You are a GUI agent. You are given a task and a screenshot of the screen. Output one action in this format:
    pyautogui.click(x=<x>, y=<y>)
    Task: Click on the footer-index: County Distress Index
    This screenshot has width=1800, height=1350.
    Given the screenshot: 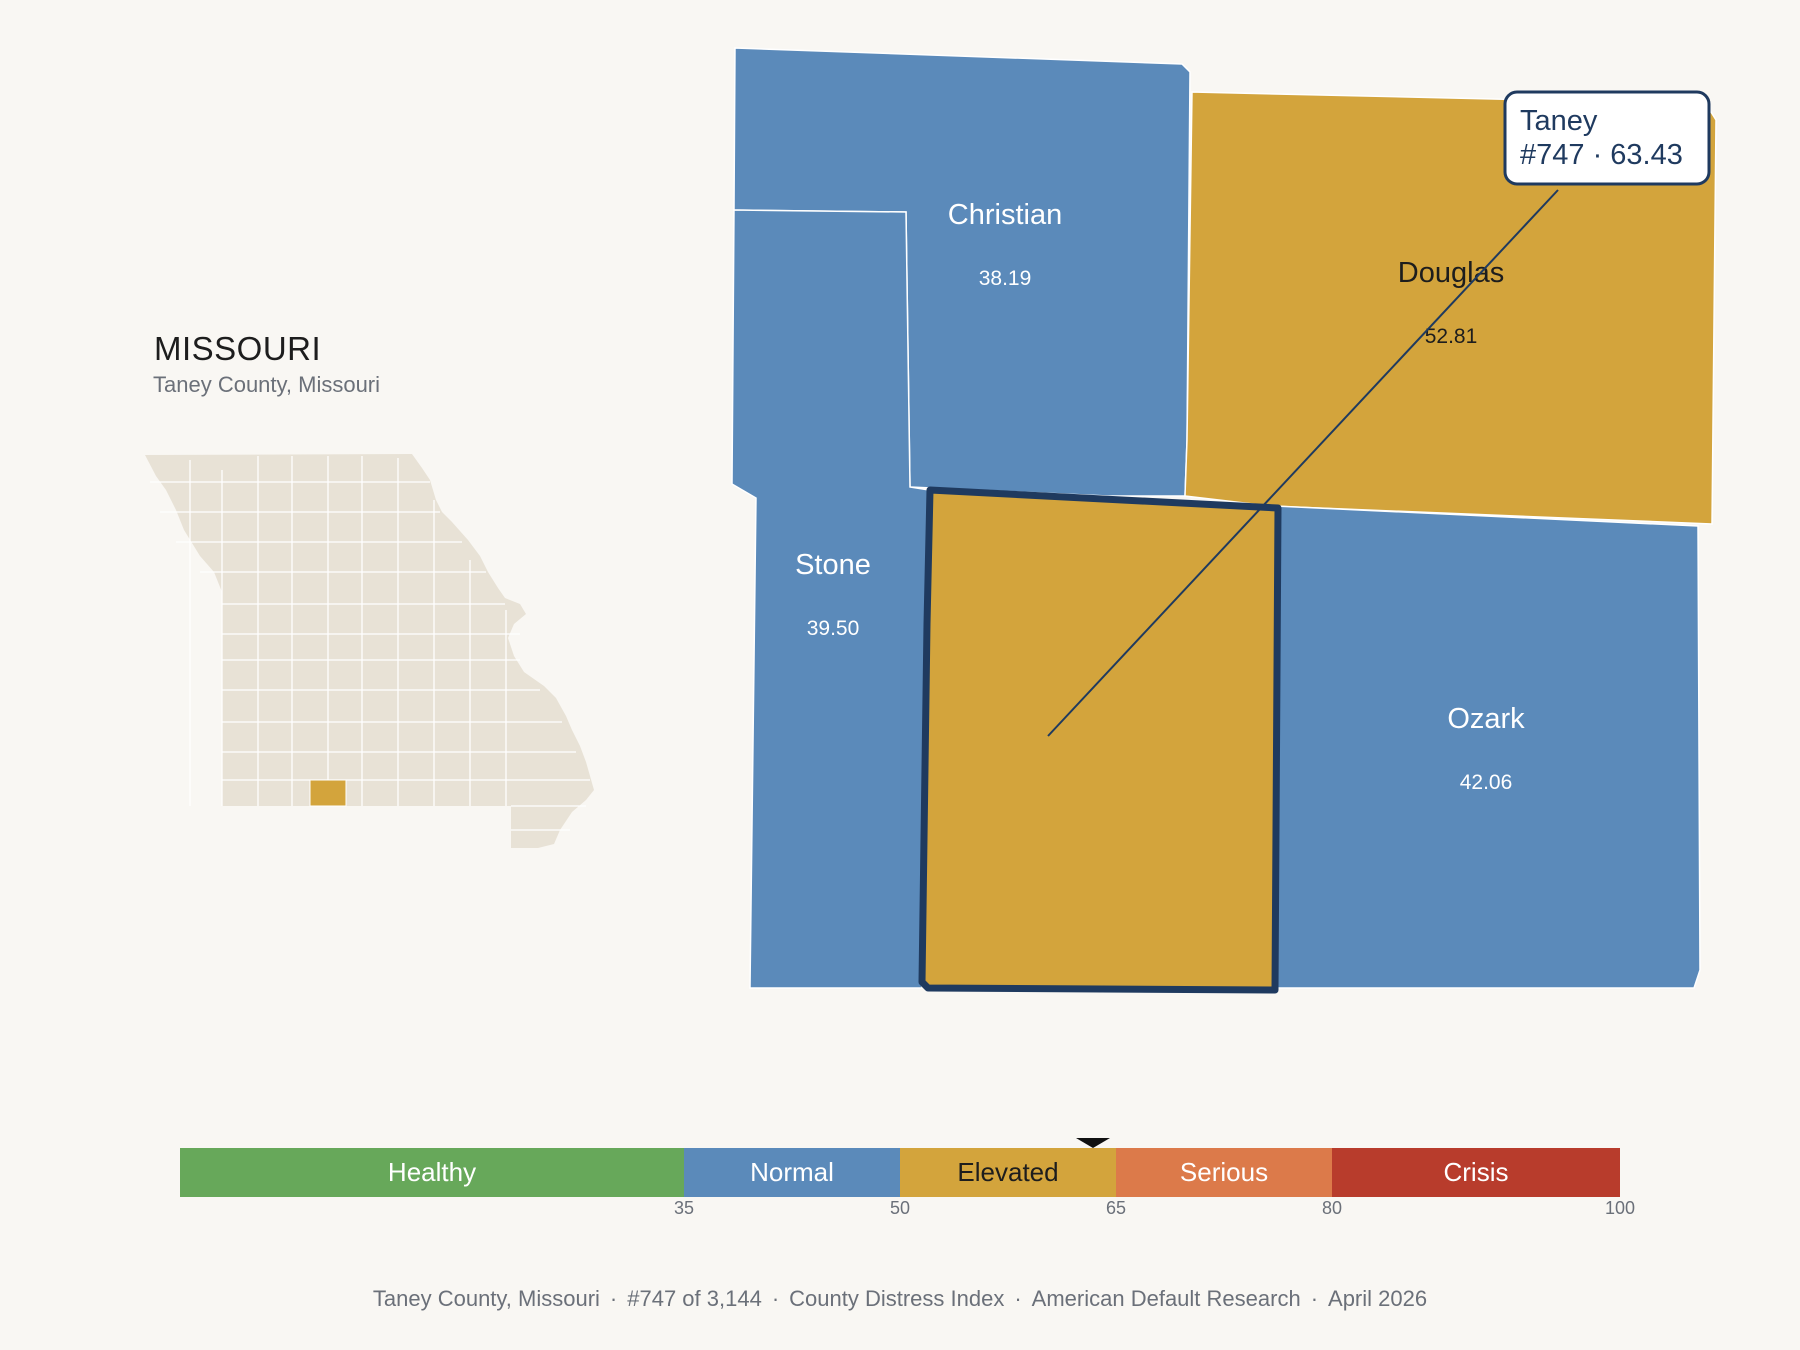 What is the action you would take?
    pyautogui.click(x=897, y=1298)
    